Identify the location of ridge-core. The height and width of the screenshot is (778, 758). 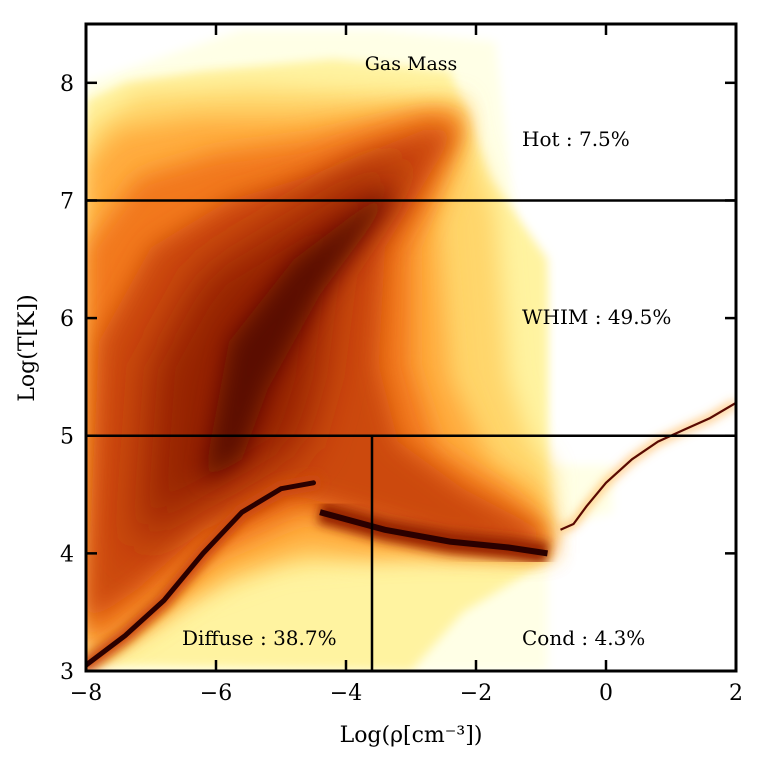
(201, 574).